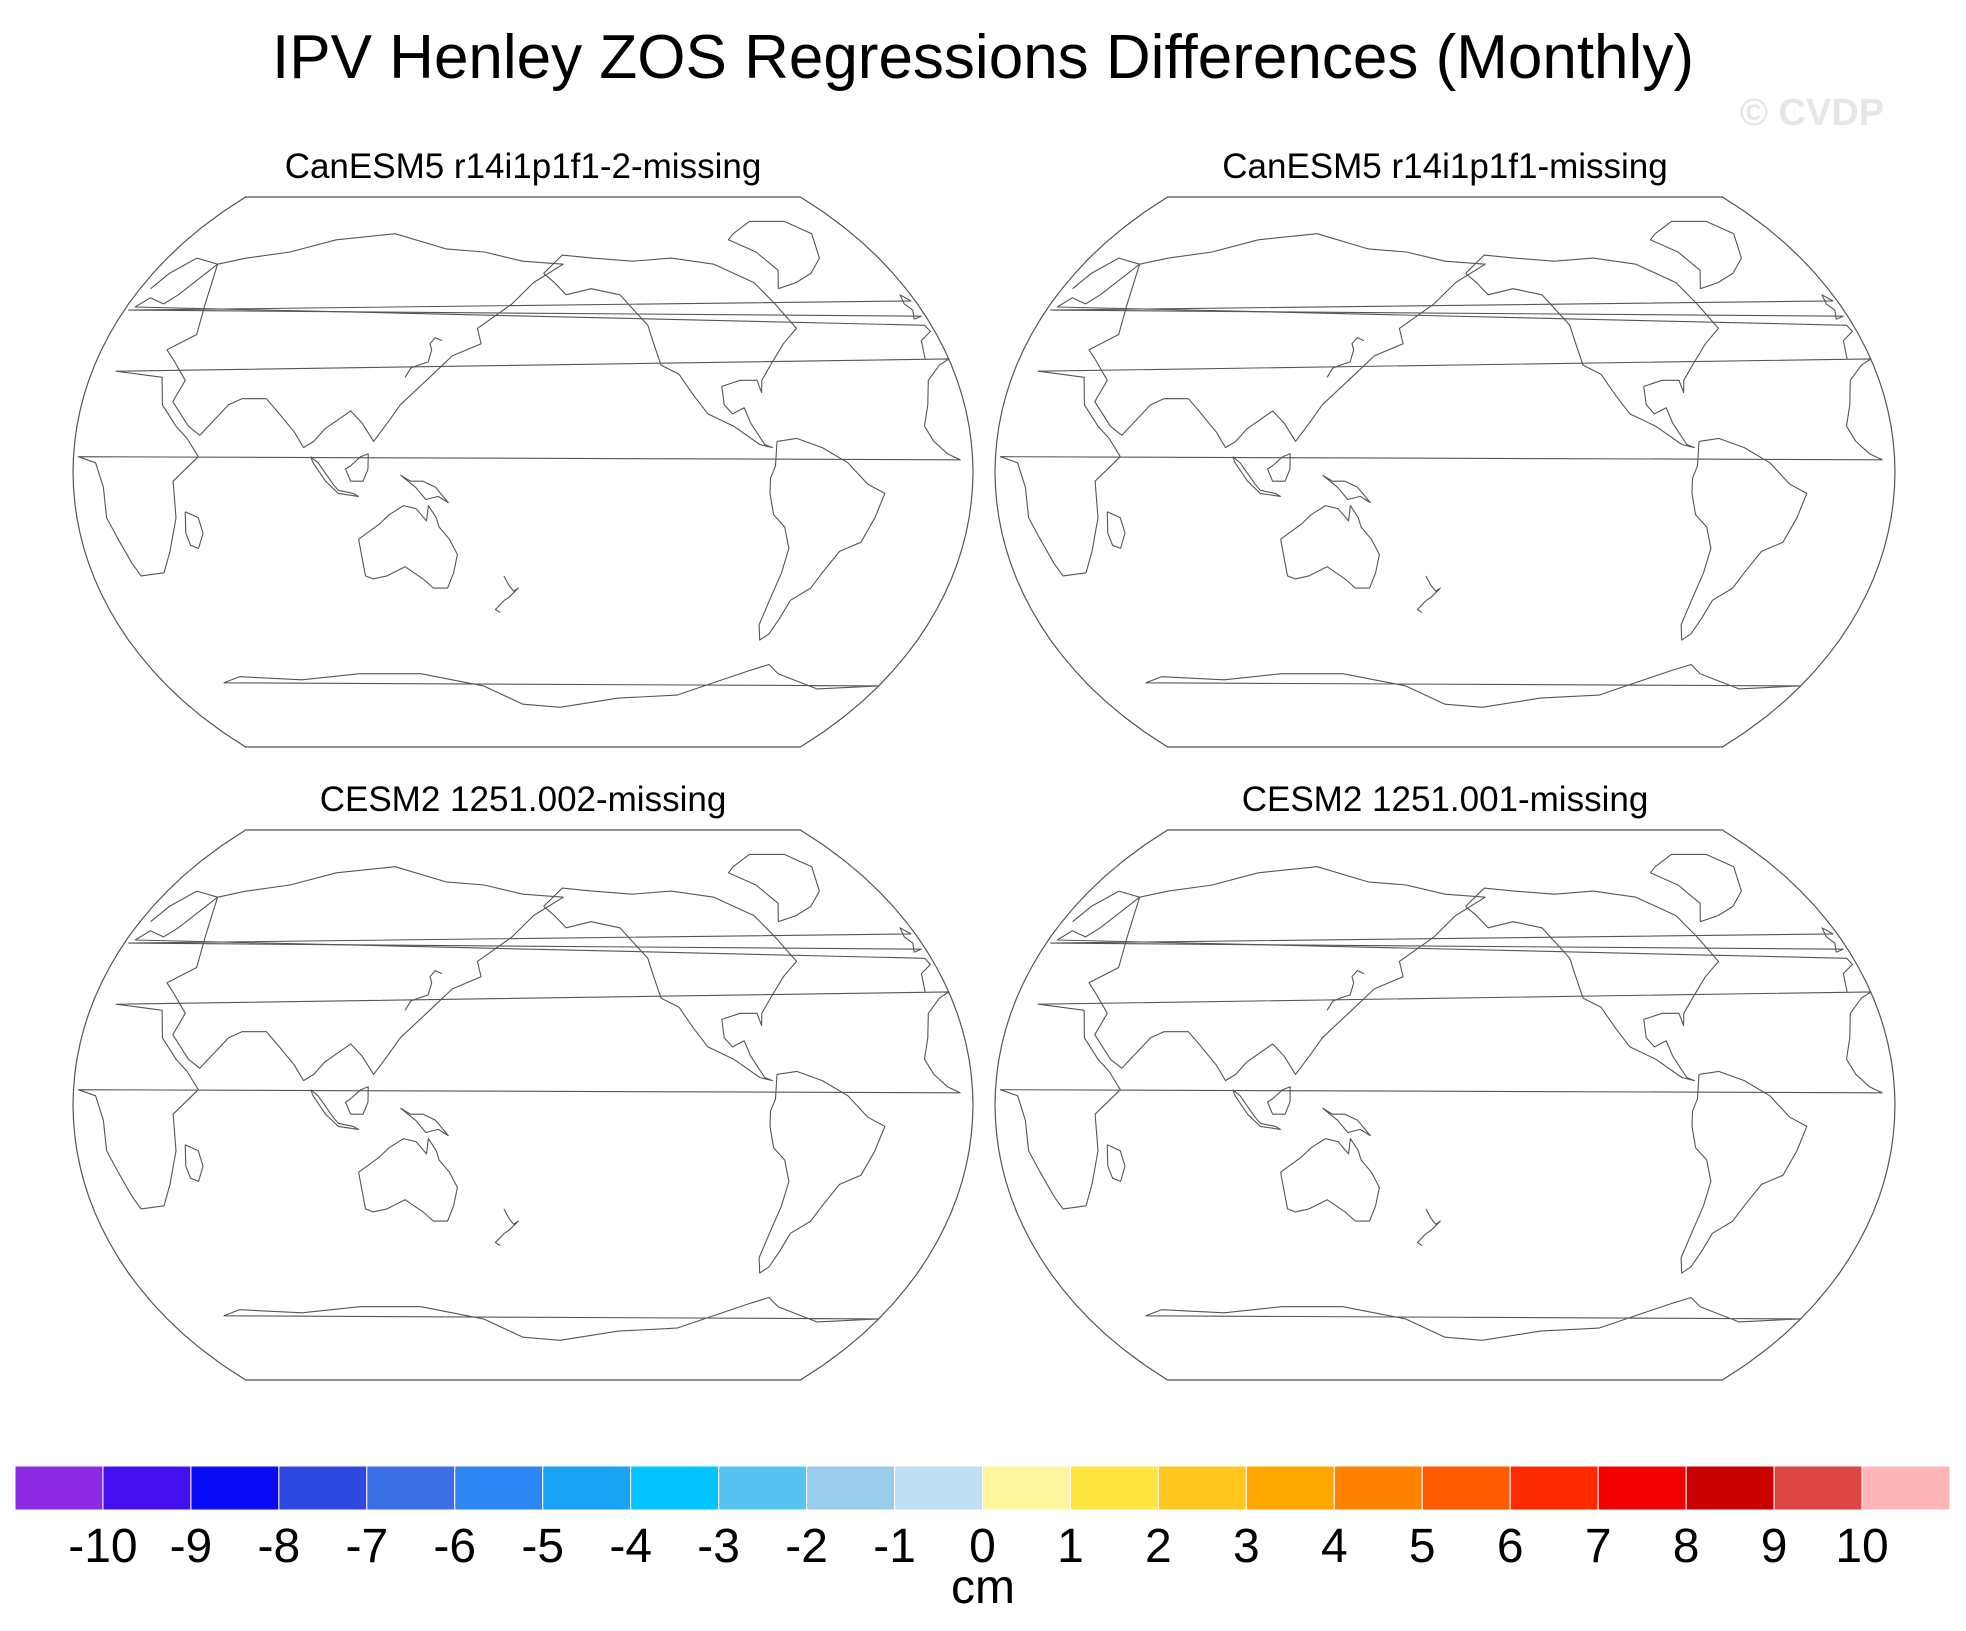 The height and width of the screenshot is (1631, 1966). Describe the element at coordinates (1812, 113) in the screenshot. I see `watermark: © CVDP` at that location.